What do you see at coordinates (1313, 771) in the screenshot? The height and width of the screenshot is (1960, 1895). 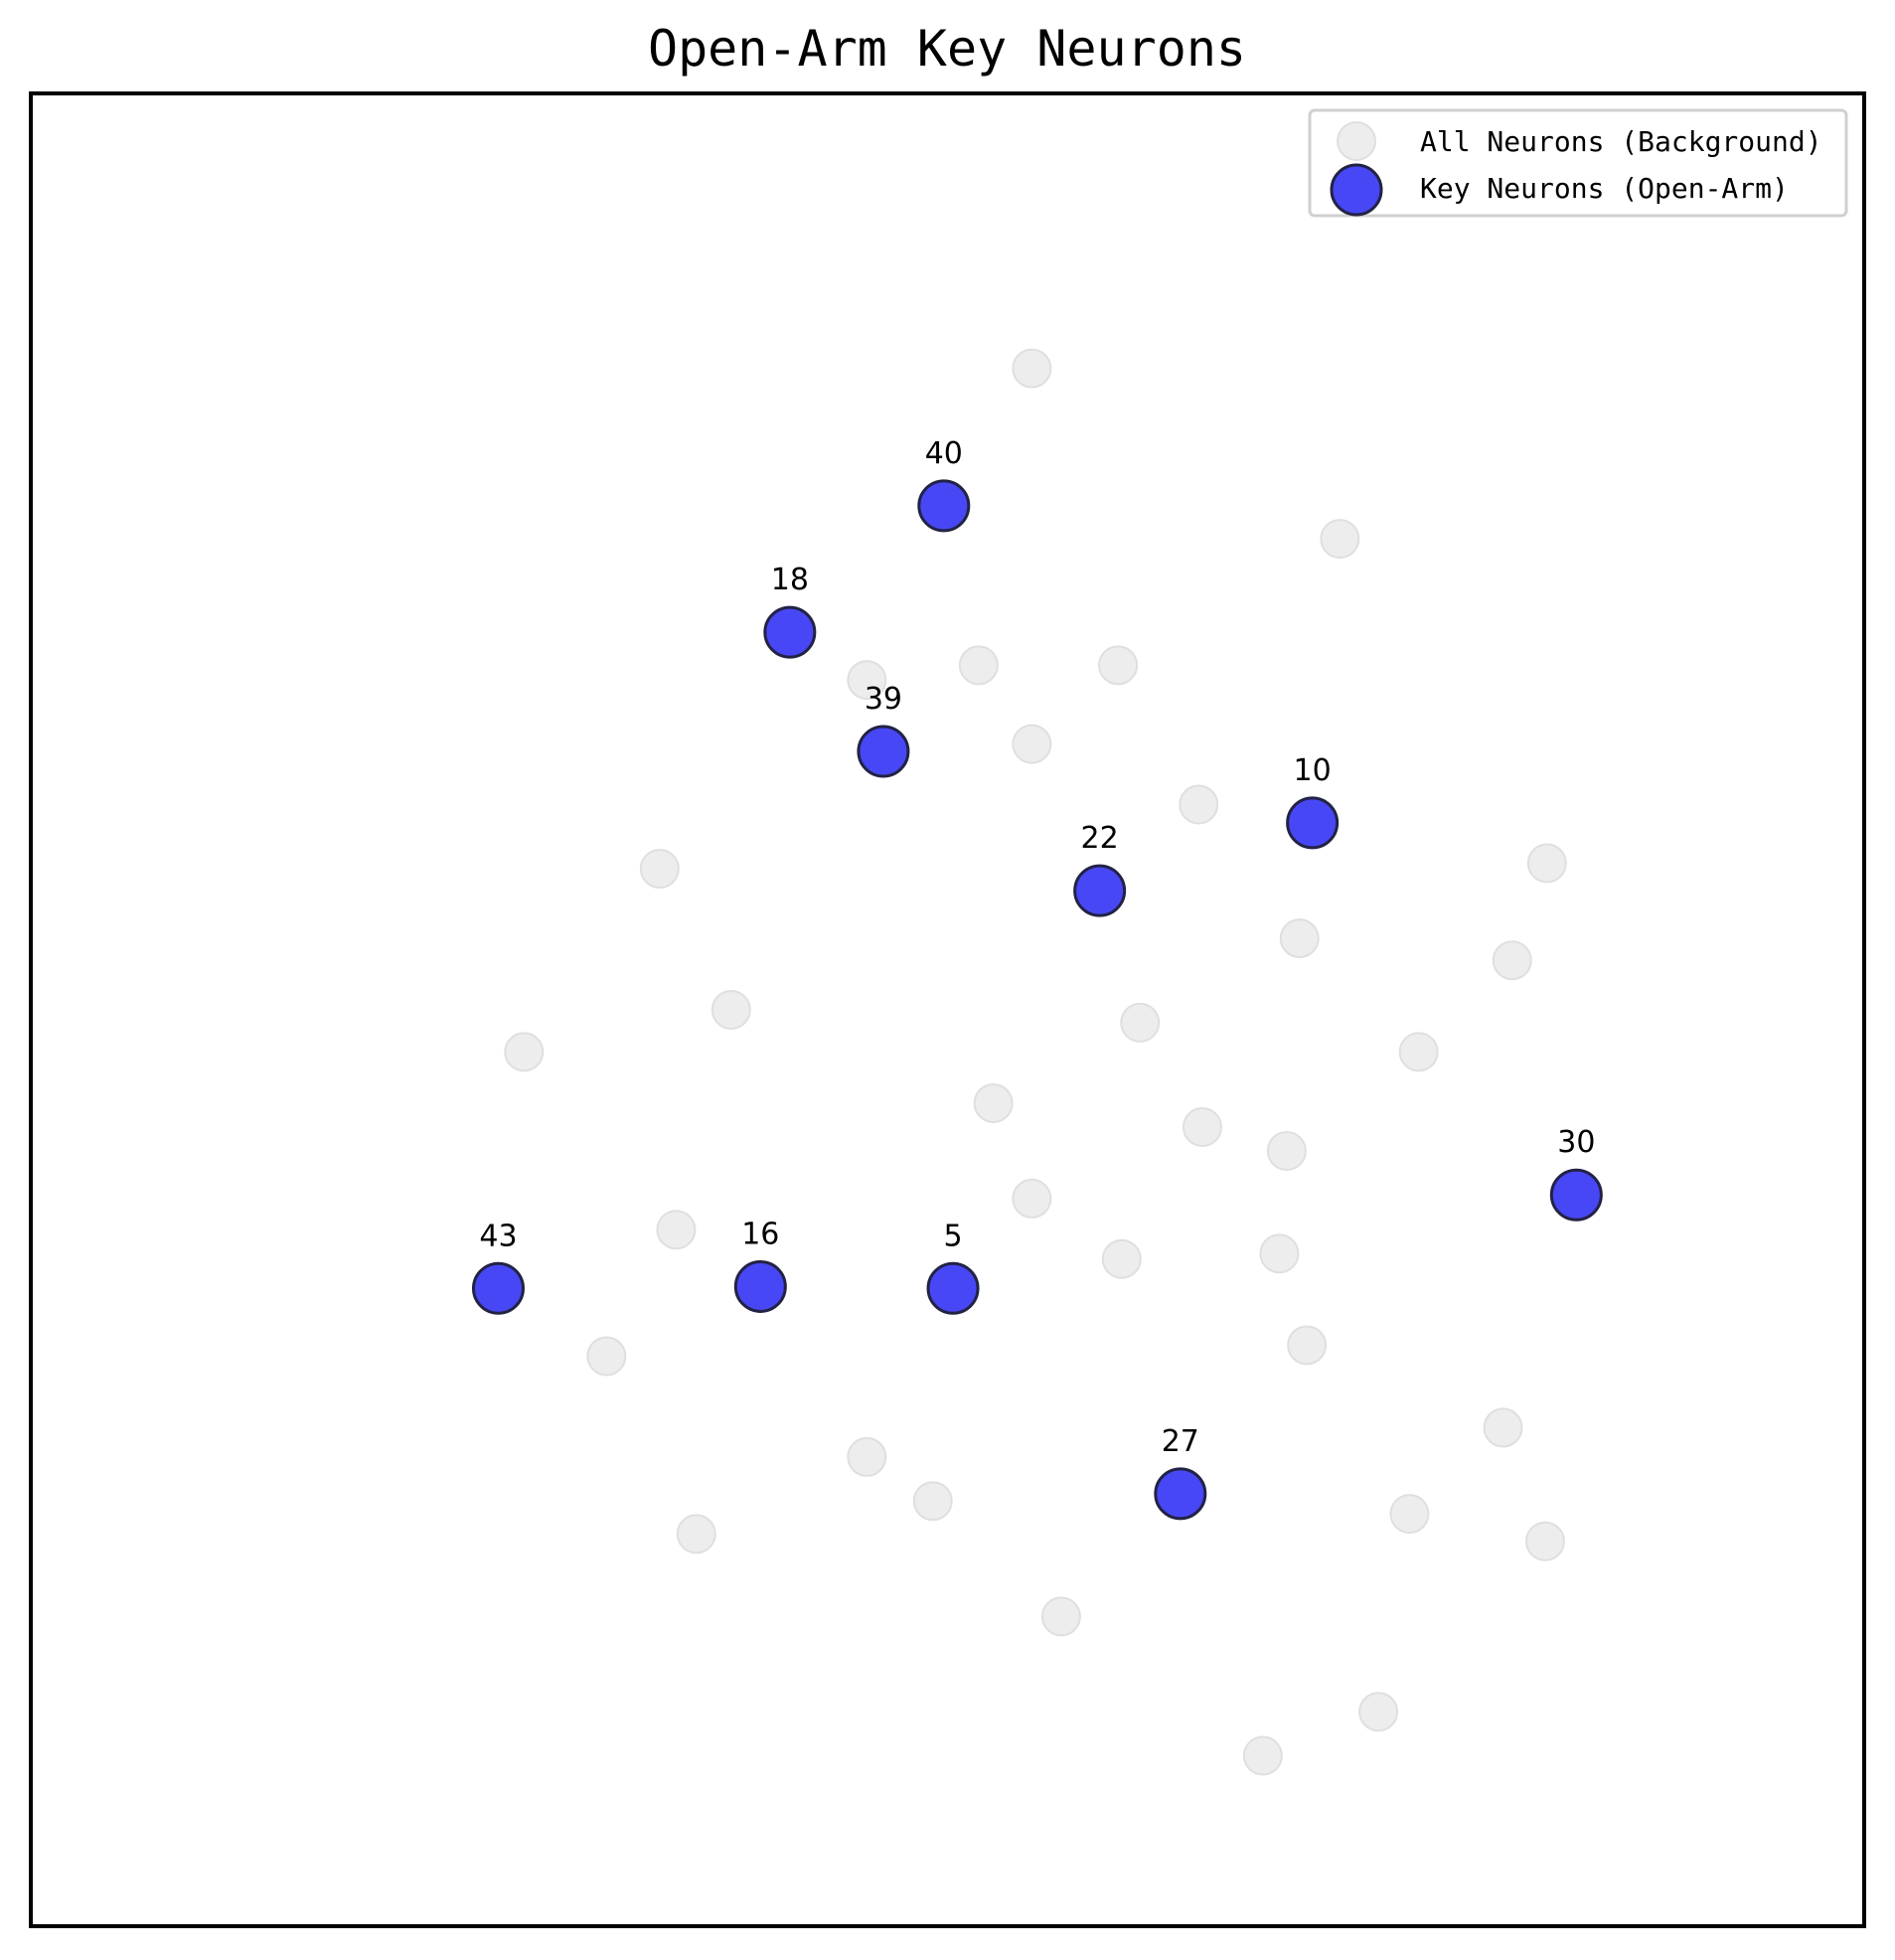 I see `key-neuron-label: 10` at bounding box center [1313, 771].